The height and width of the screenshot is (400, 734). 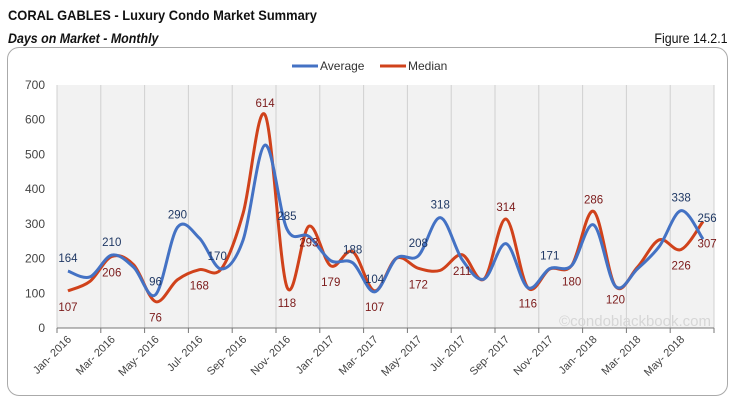 What do you see at coordinates (578, 355) in the screenshot?
I see `x-tick-label: Jan- 2018` at bounding box center [578, 355].